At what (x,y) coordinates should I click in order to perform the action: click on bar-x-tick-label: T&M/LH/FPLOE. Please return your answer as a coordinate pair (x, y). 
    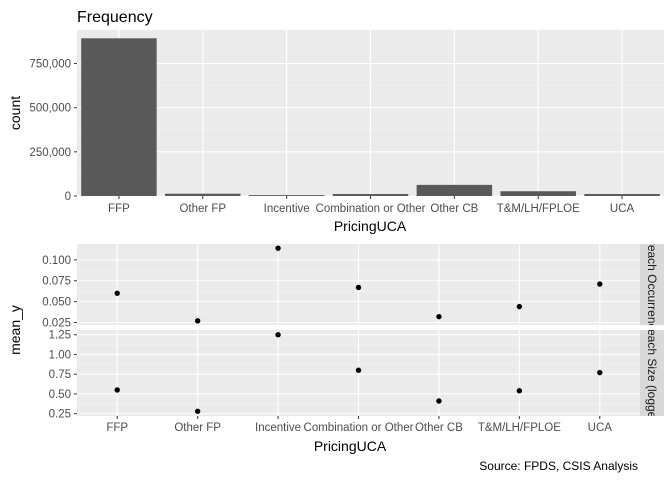
    Looking at the image, I should click on (538, 209).